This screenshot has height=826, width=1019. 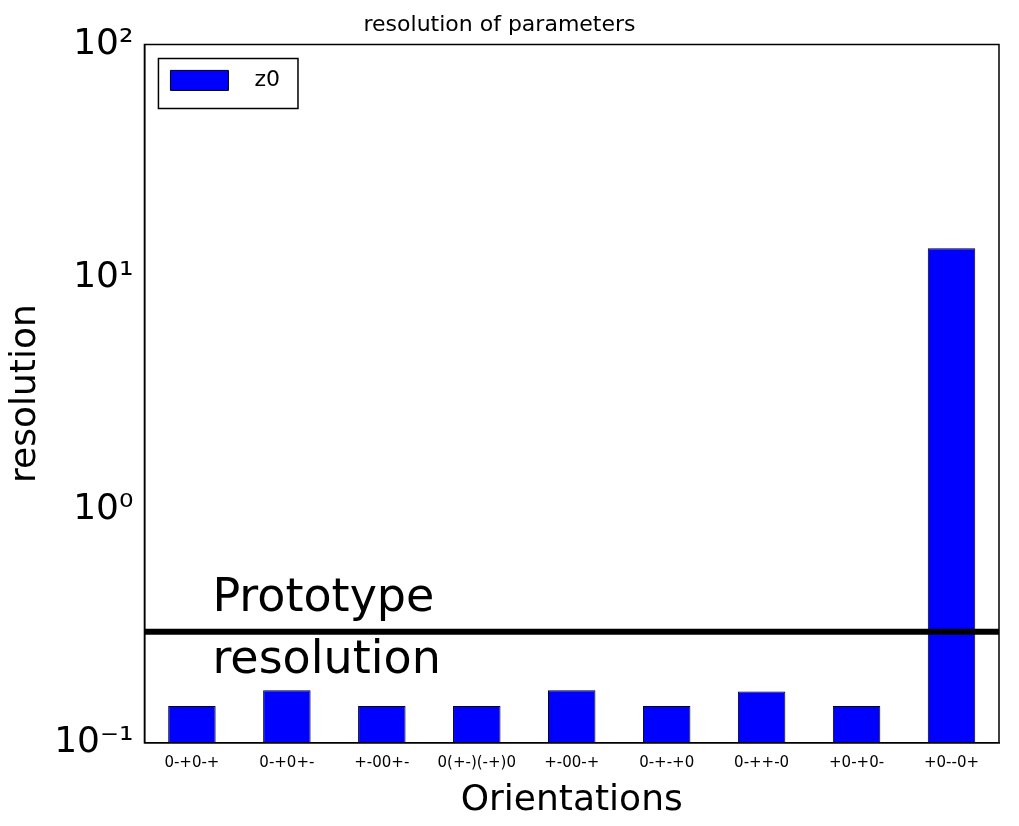 I want to click on x-axis-title: Orientations, so click(x=571, y=797).